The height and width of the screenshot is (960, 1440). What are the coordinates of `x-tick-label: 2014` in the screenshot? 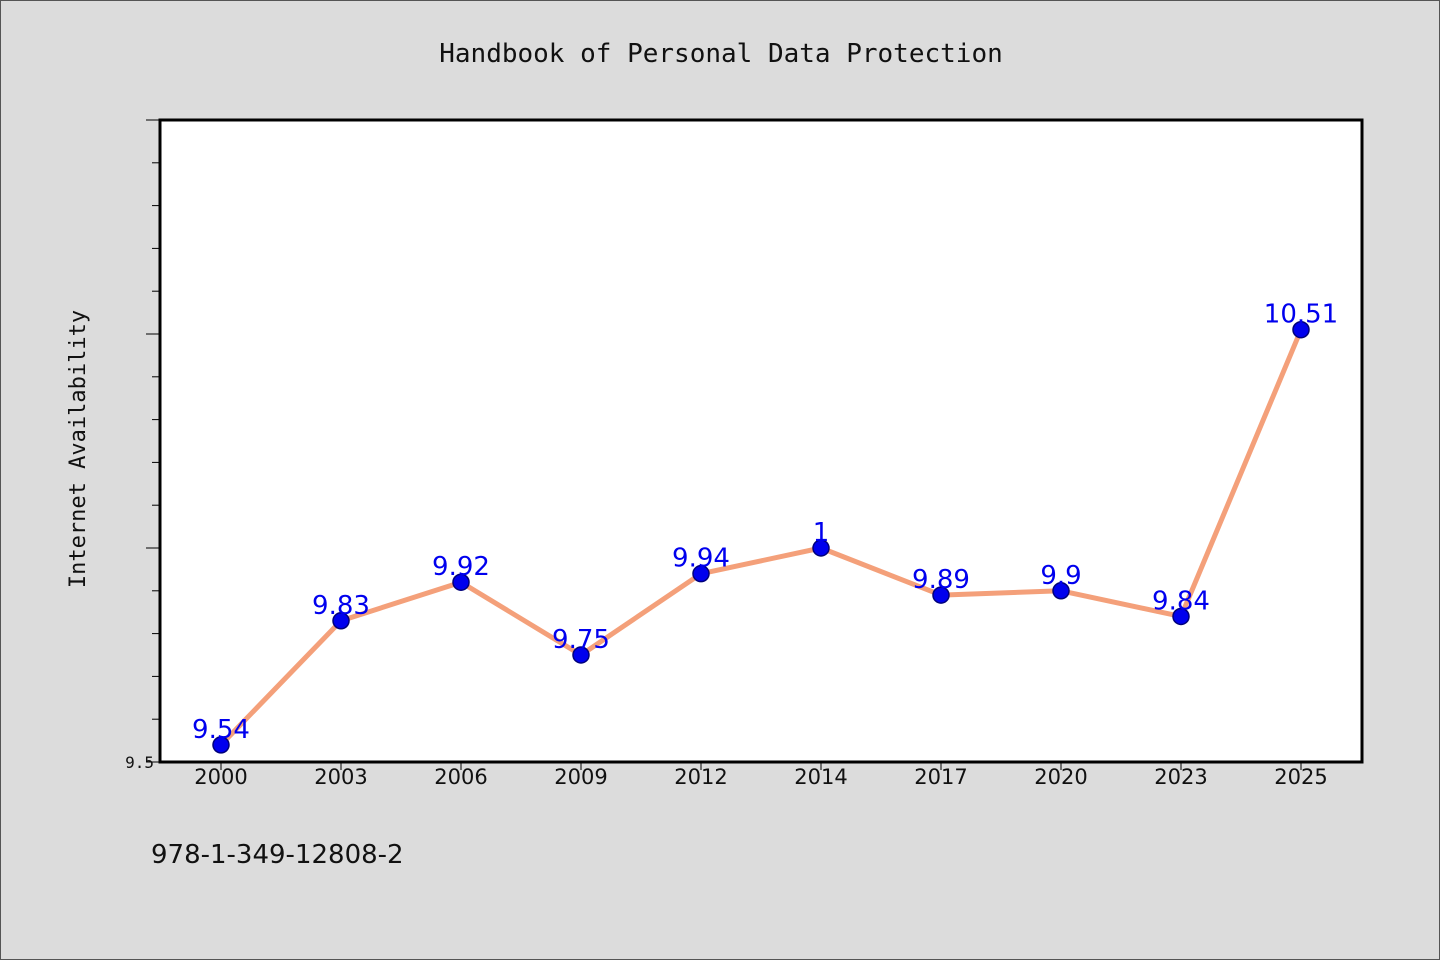 It's located at (820, 777).